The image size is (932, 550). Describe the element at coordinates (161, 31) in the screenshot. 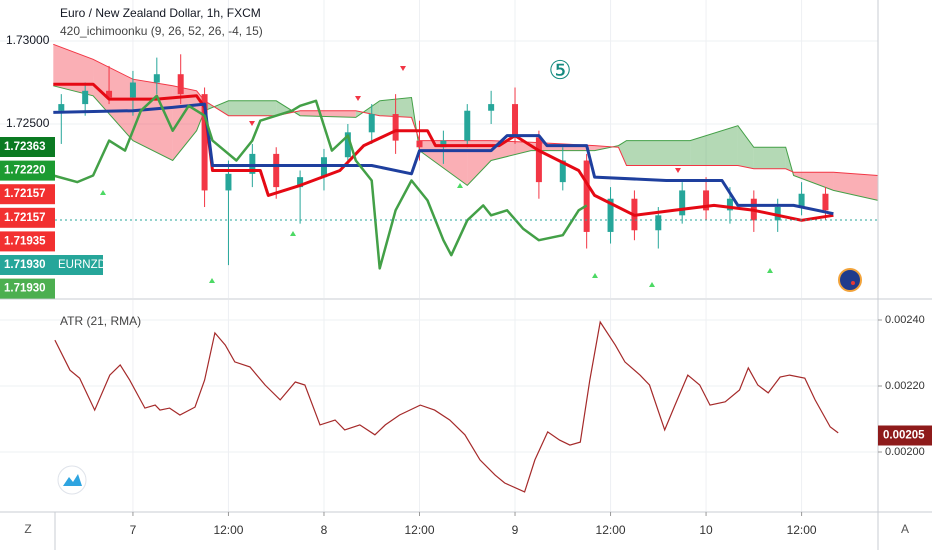

I see `indicator-title: 420_ichimoonku (9, 26, 52, 26, -4, 15)` at that location.